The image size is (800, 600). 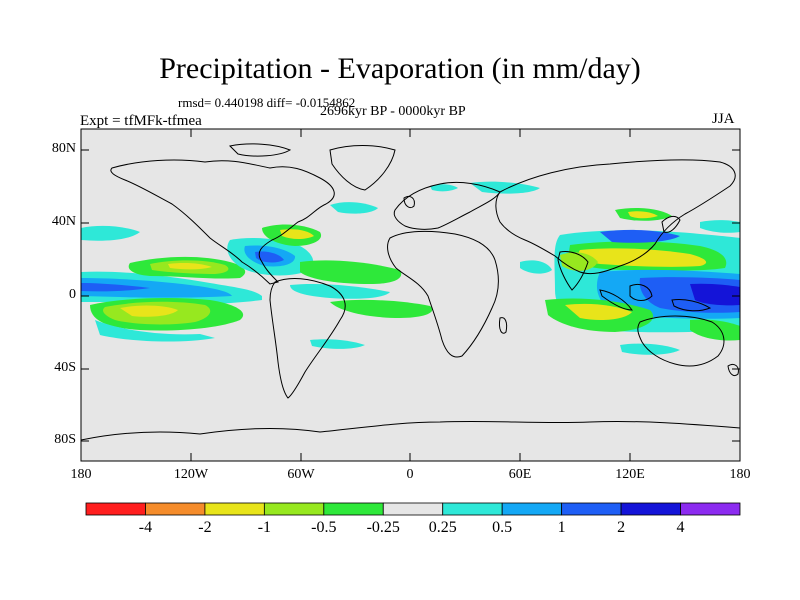 What do you see at coordinates (642, 257) in the screenshot?
I see `anomaly-wpac-yellow` at bounding box center [642, 257].